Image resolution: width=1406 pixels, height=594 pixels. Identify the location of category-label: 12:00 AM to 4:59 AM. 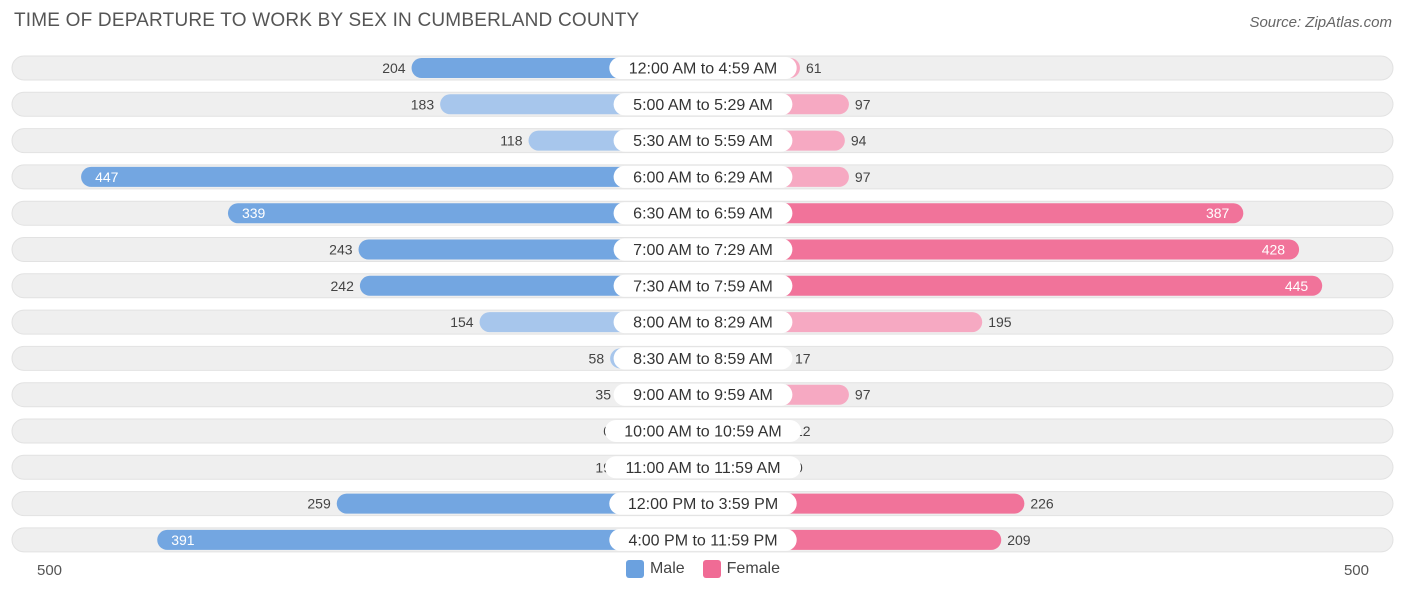
(703, 69).